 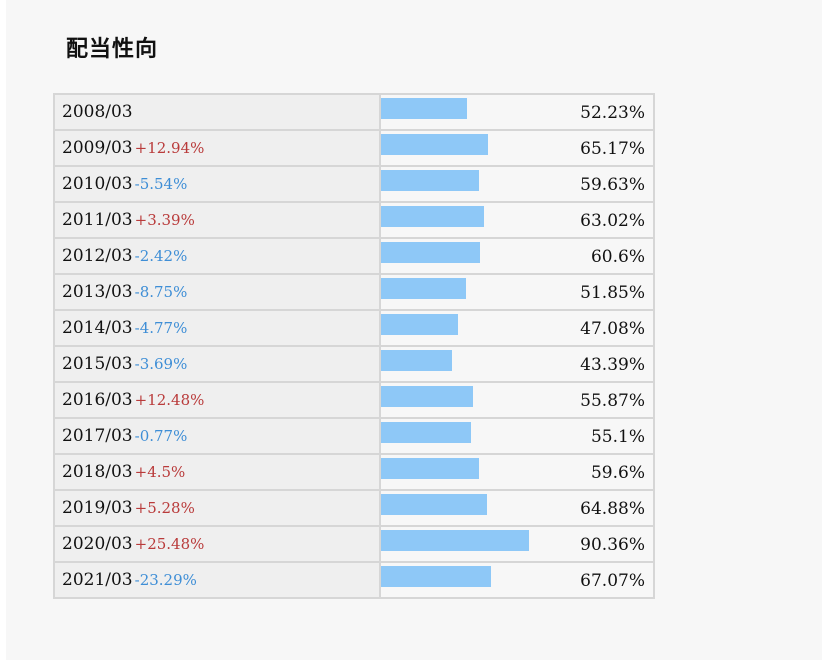 I want to click on table-row: 2019/03 +5.28% 64.88%, so click(x=354, y=508).